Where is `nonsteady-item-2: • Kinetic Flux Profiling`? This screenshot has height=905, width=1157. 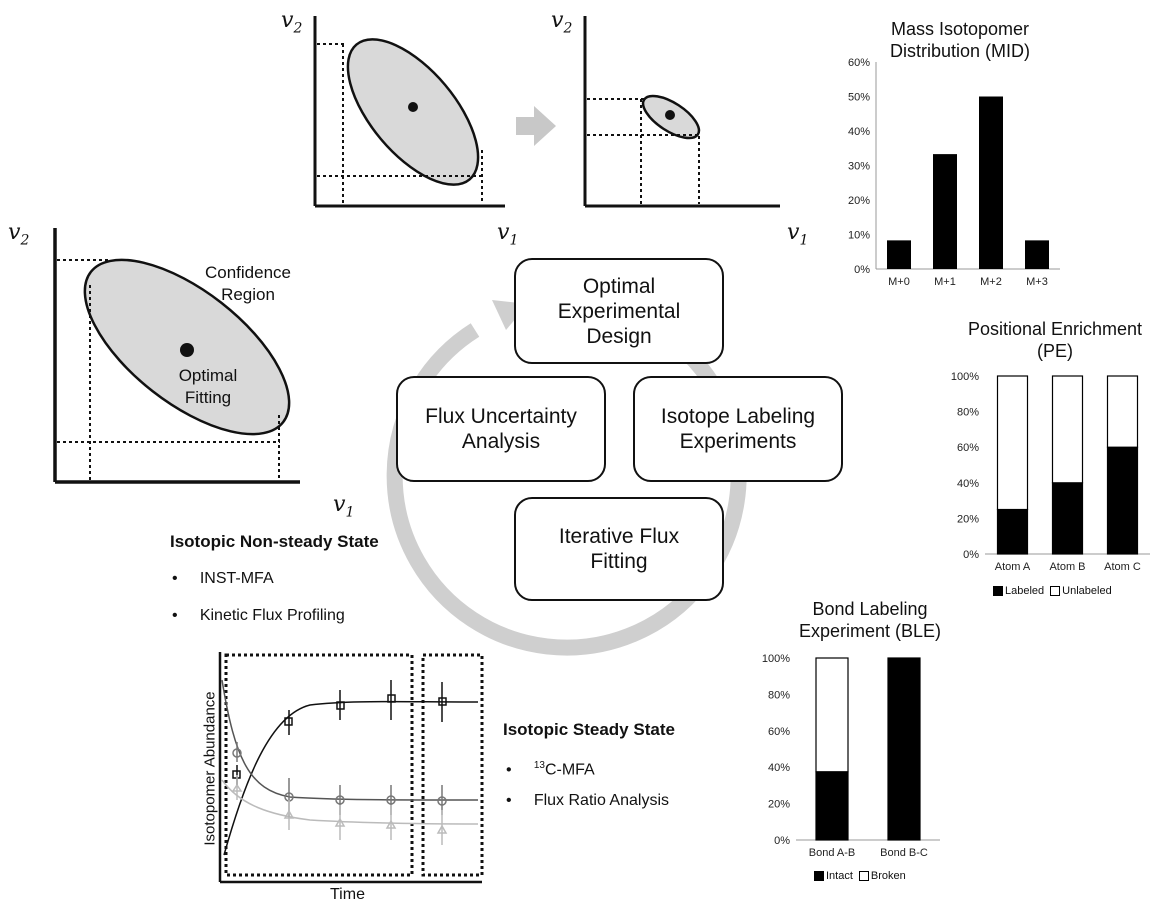 nonsteady-item-2: • Kinetic Flux Profiling is located at coordinates (258, 615).